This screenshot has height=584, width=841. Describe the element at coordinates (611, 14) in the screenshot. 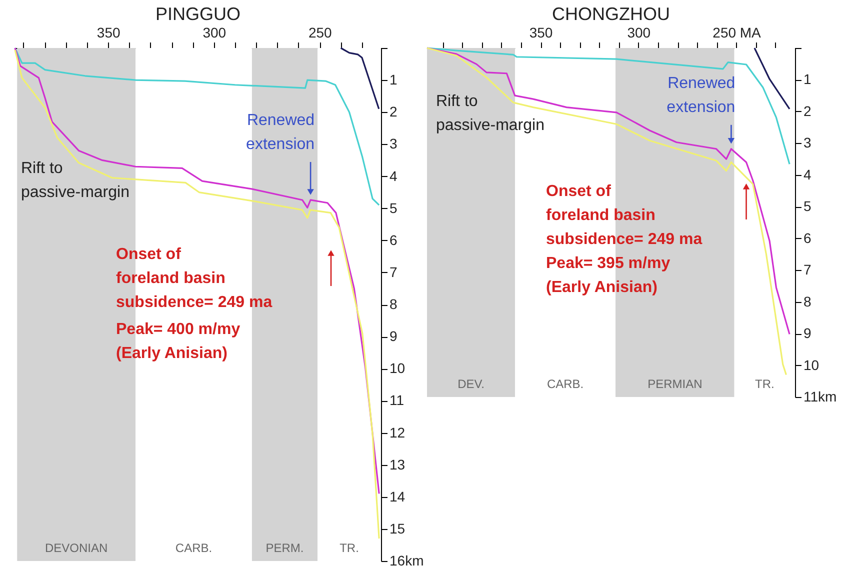

I see `chart-title: CHONGZHOU` at that location.